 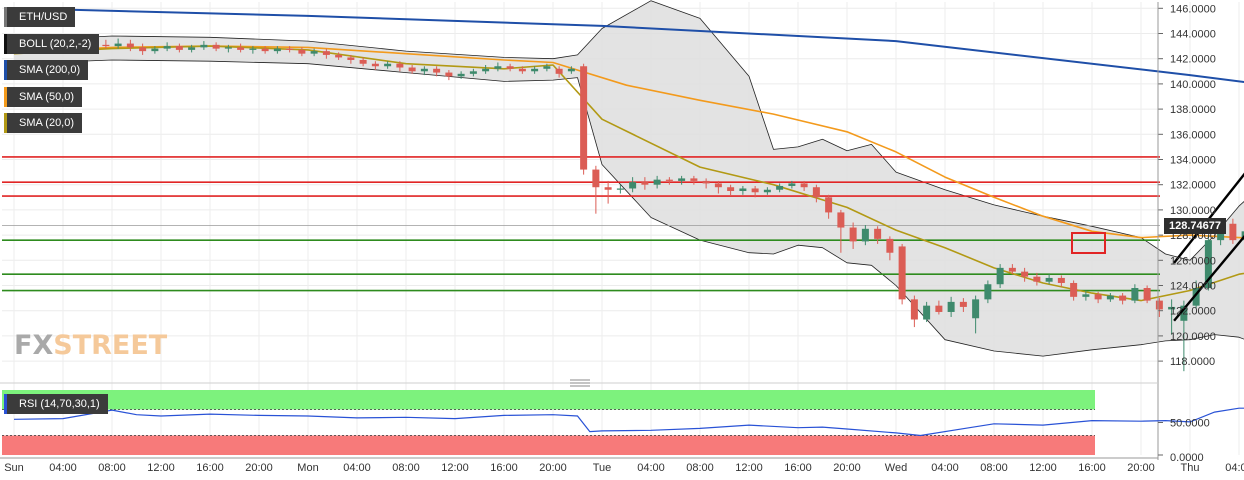 What do you see at coordinates (1043, 468) in the screenshot?
I see `x-tick-label: 12:00` at bounding box center [1043, 468].